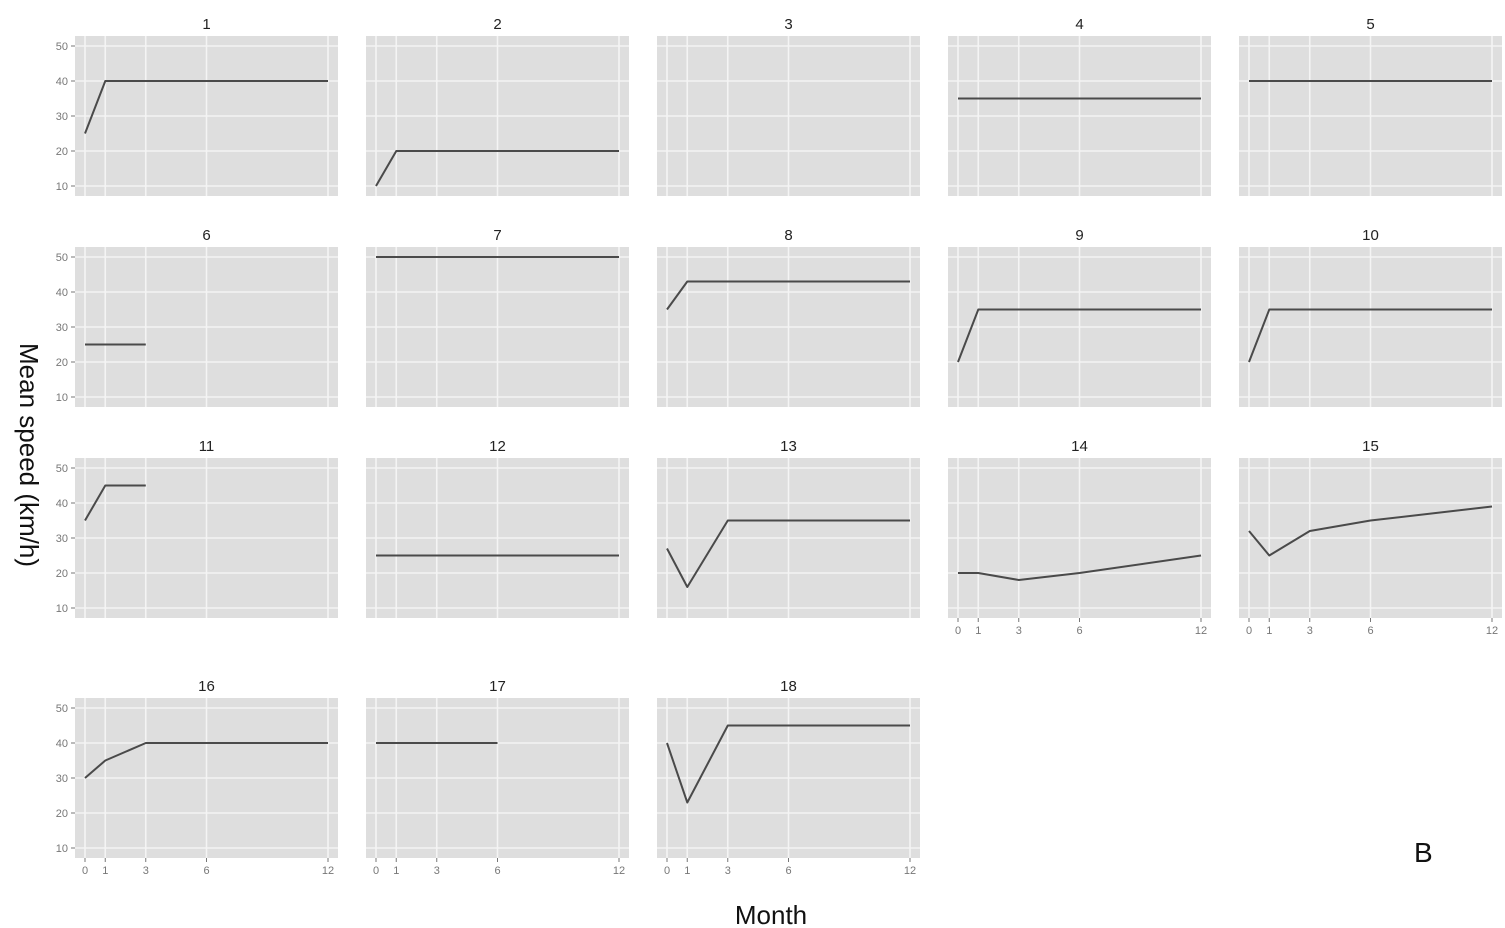 The image size is (1505, 928). Describe the element at coordinates (497, 24) in the screenshot. I see `panel-title: 2` at that location.